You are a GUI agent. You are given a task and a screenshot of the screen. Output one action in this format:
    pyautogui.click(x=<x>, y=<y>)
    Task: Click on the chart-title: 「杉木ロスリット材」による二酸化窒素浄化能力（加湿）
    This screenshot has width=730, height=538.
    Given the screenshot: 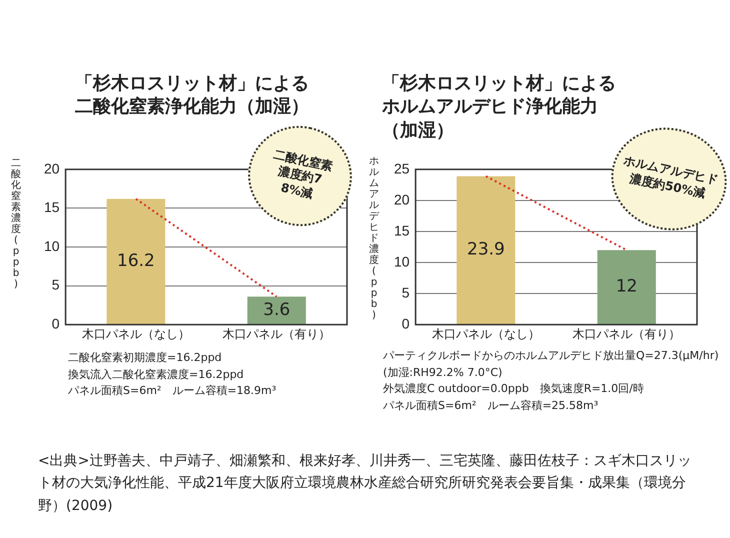 What is the action you would take?
    pyautogui.click(x=192, y=95)
    